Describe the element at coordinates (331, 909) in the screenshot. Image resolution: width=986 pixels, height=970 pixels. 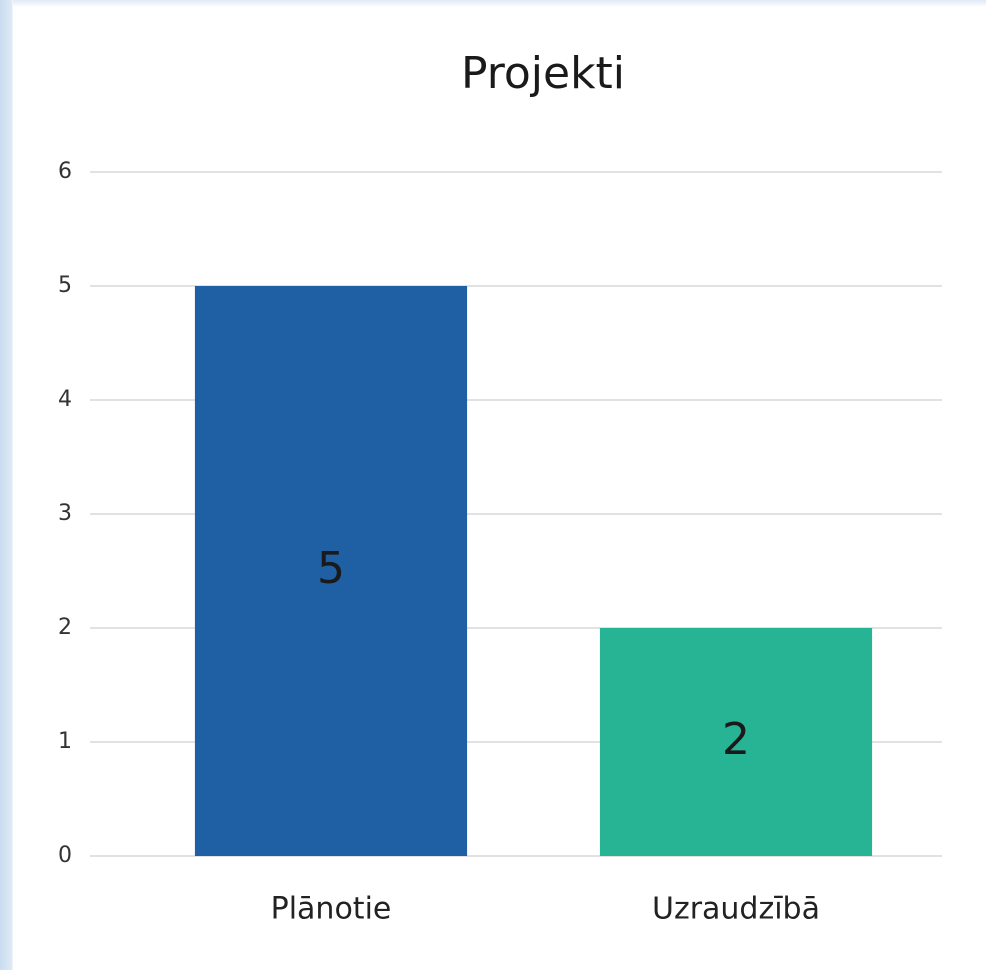
I see `x-tick-label: Plānotie` at that location.